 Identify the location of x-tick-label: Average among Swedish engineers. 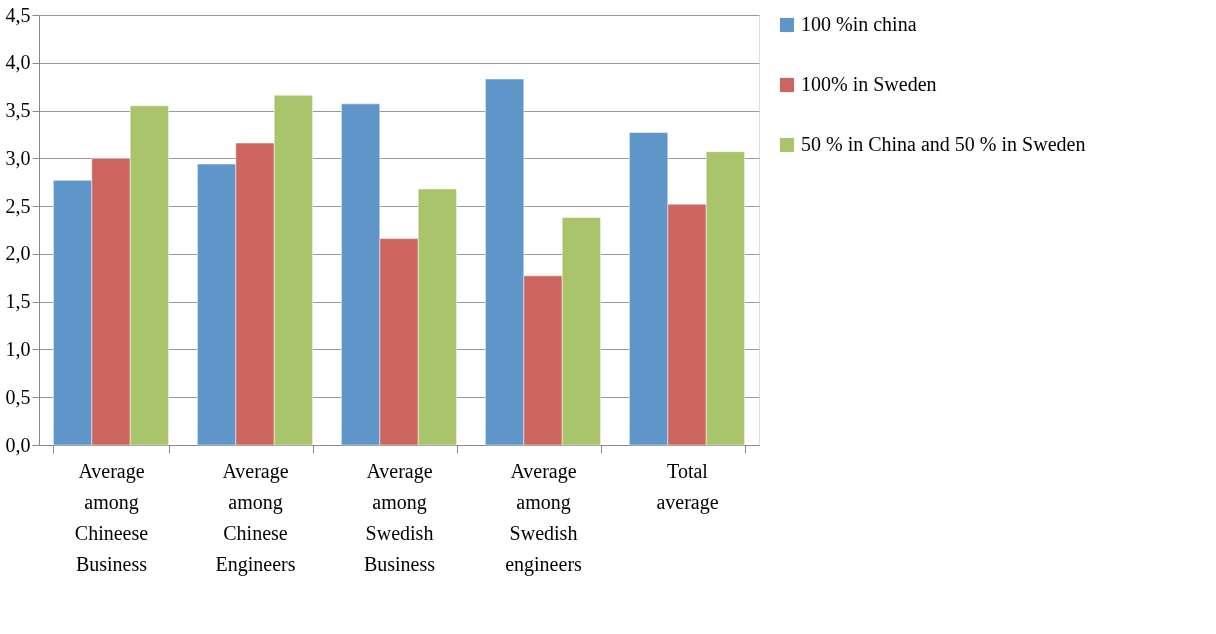
(544, 517).